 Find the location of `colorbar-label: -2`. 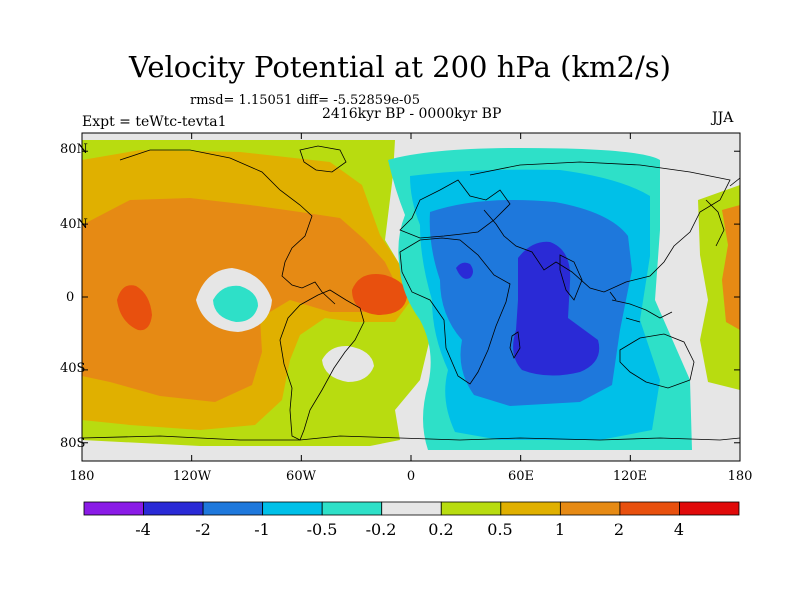

colorbar-label: -2 is located at coordinates (203, 529).